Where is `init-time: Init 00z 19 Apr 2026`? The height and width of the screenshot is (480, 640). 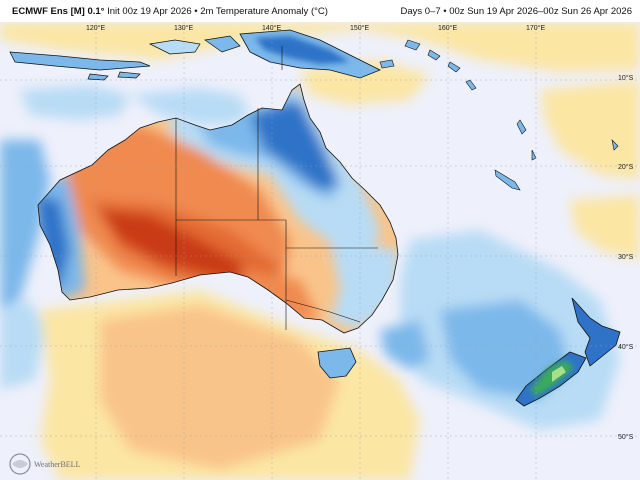 init-time: Init 00z 19 Apr 2026 is located at coordinates (149, 11).